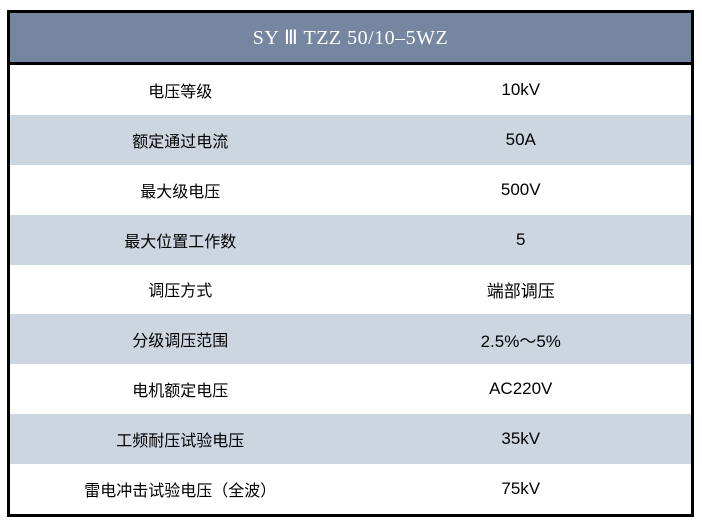 Image resolution: width=702 pixels, height=526 pixels. What do you see at coordinates (180, 92) in the screenshot?
I see `spec-label: 电压等级` at bounding box center [180, 92].